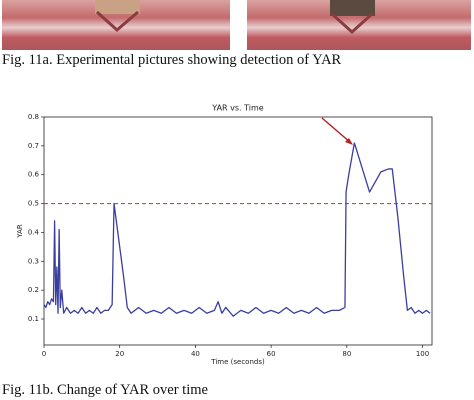  What do you see at coordinates (44, 354) in the screenshot?
I see `x-tick-label: 0` at bounding box center [44, 354].